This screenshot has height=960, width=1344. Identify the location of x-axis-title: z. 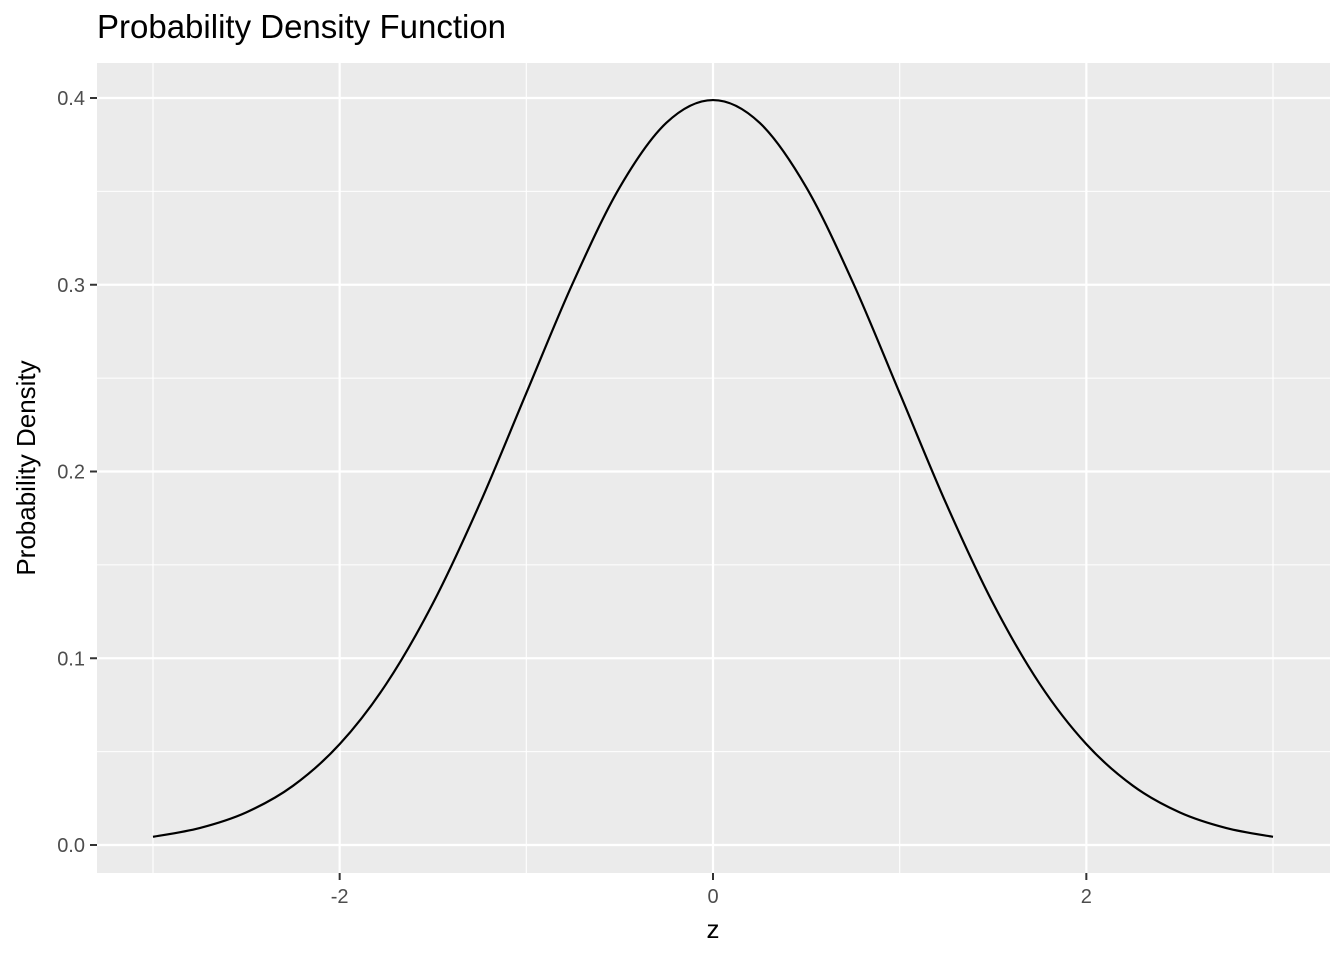
(713, 929).